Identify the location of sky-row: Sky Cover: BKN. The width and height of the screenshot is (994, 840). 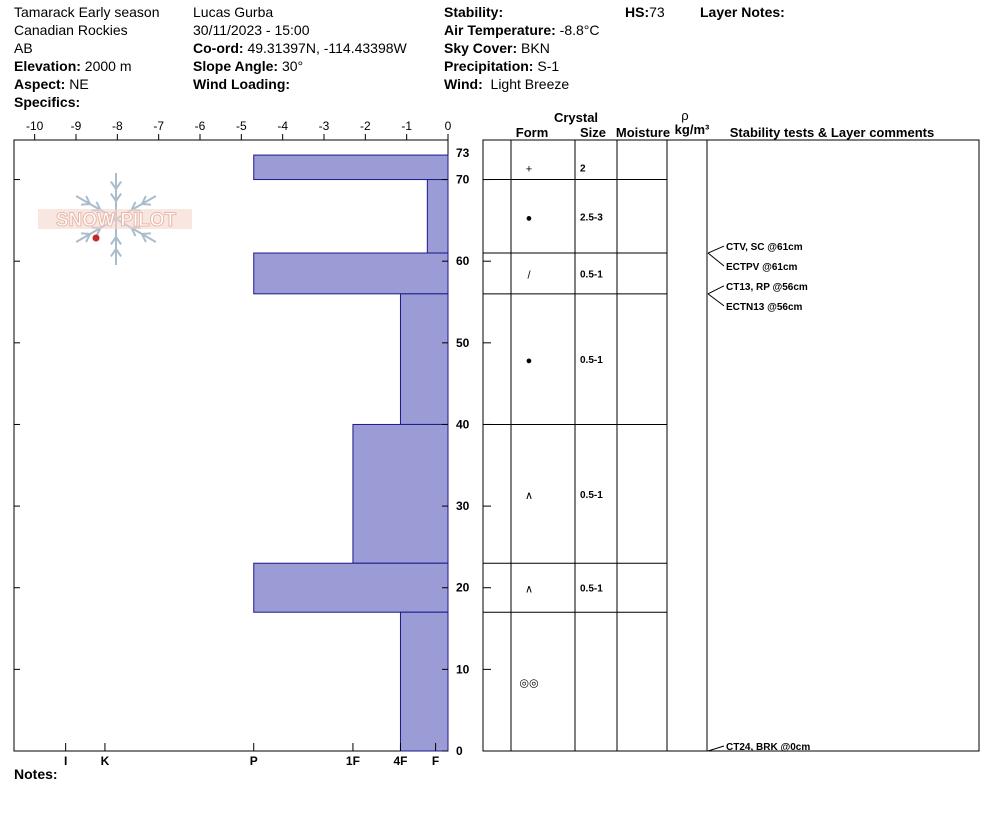
(497, 48).